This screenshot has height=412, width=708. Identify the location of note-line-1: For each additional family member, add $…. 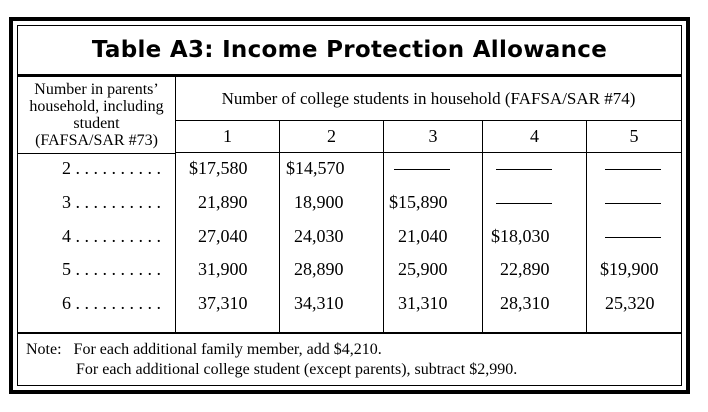
(227, 349).